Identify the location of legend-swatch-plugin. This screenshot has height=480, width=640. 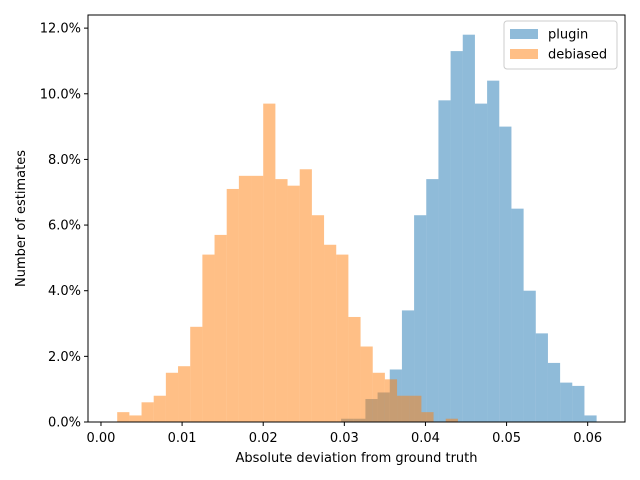
(524, 34).